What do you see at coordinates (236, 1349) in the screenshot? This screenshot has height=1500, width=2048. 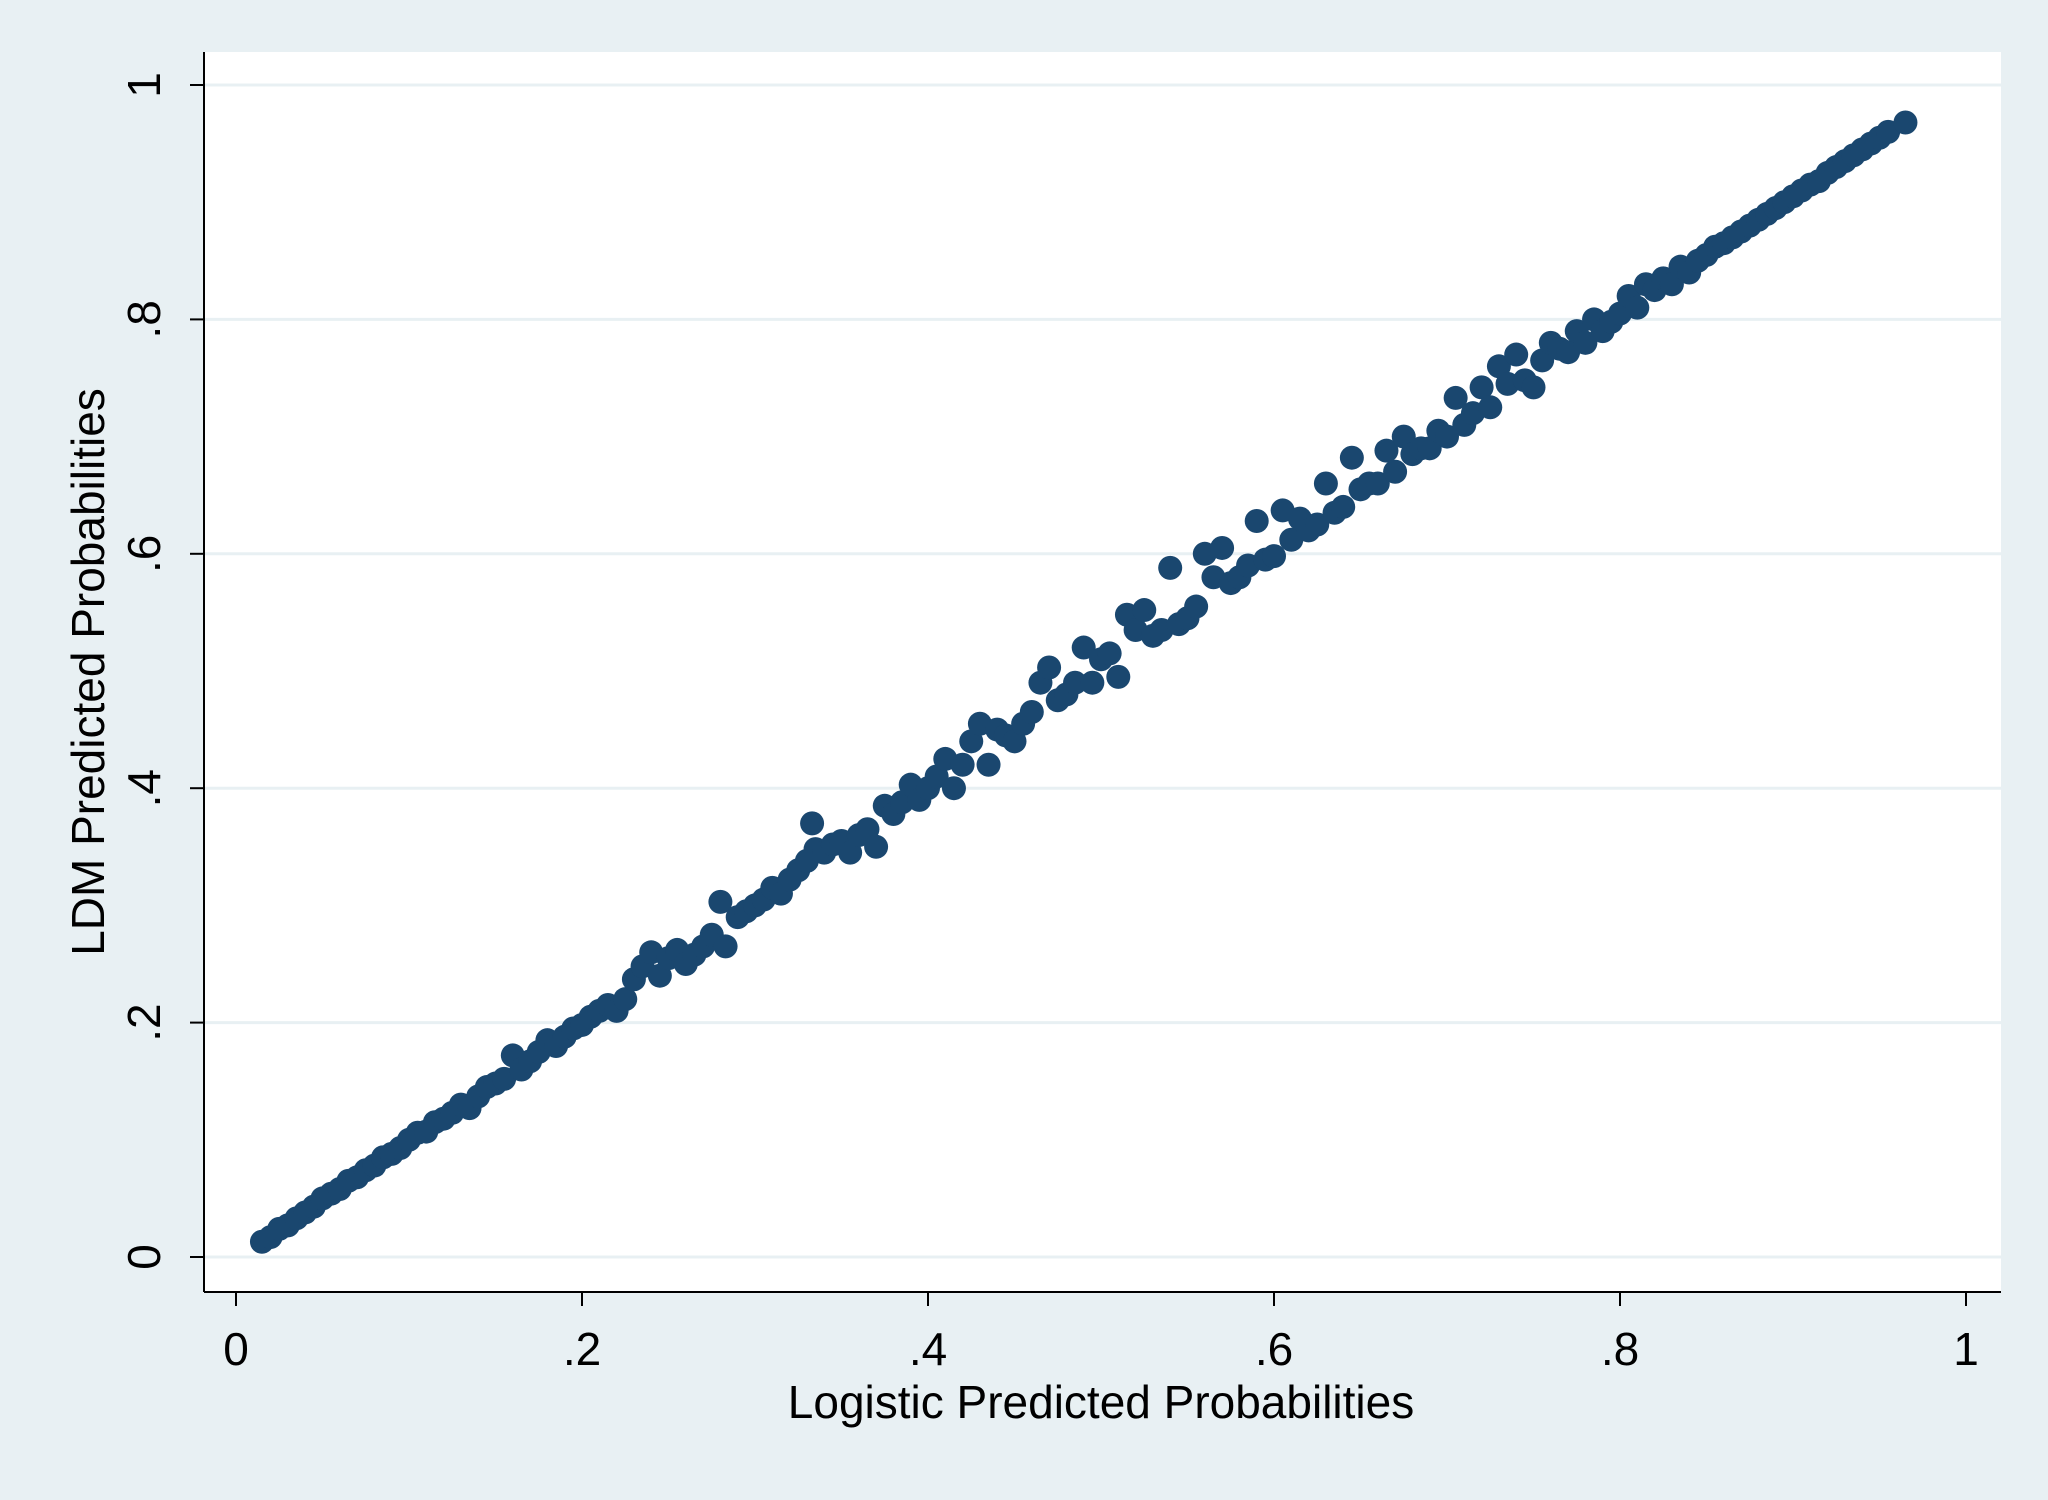 I see `x-tick-label: 0` at bounding box center [236, 1349].